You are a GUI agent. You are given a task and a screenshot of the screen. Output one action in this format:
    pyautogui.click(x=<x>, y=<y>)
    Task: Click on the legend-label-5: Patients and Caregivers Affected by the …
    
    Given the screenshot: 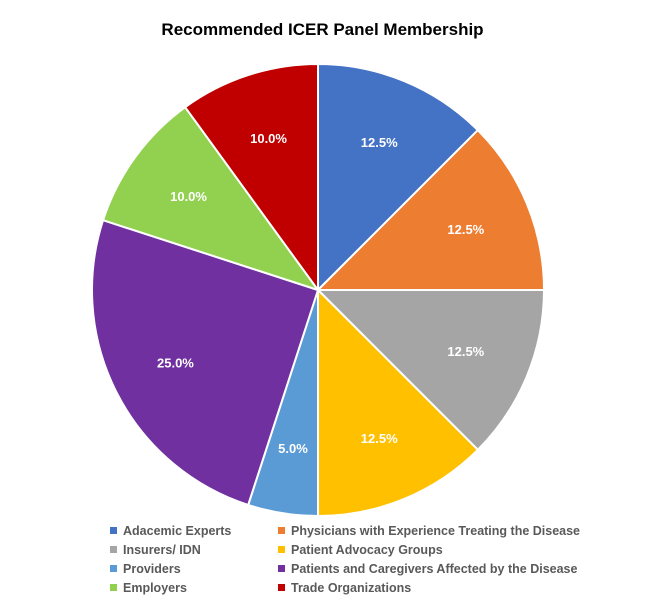 What is the action you would take?
    pyautogui.click(x=434, y=568)
    